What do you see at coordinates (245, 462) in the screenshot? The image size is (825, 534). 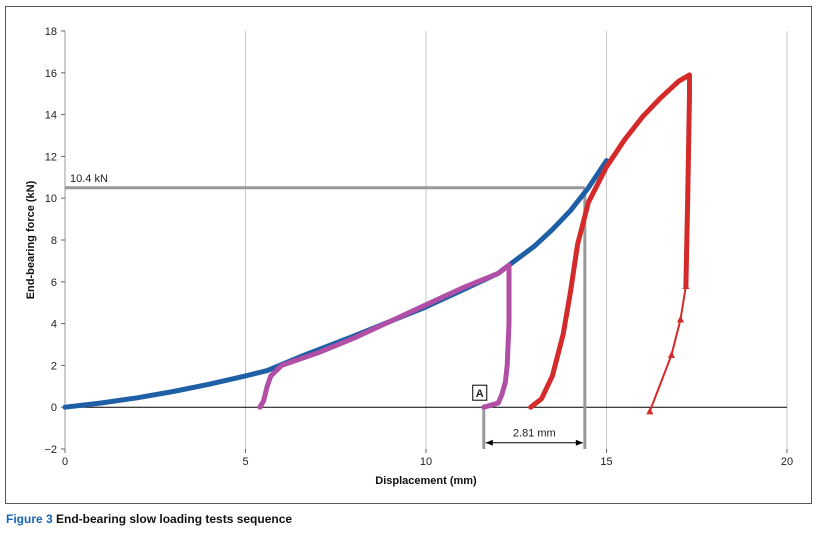 I see `x-tick-label: 5` at bounding box center [245, 462].